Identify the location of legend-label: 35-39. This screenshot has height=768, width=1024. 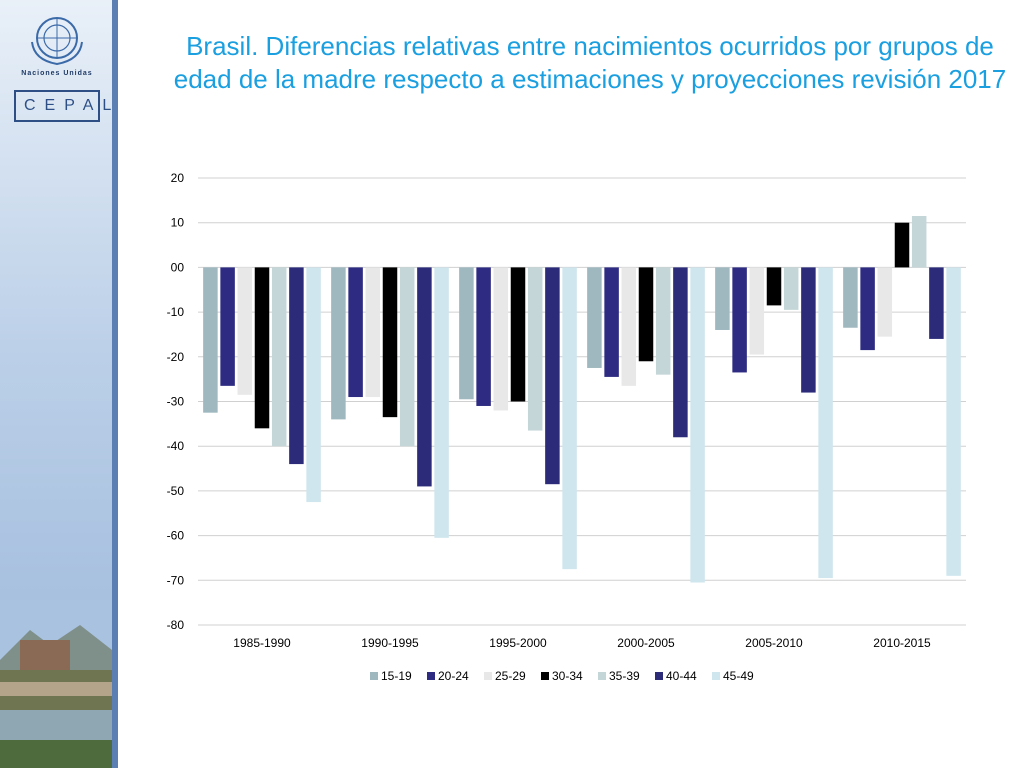
(624, 676).